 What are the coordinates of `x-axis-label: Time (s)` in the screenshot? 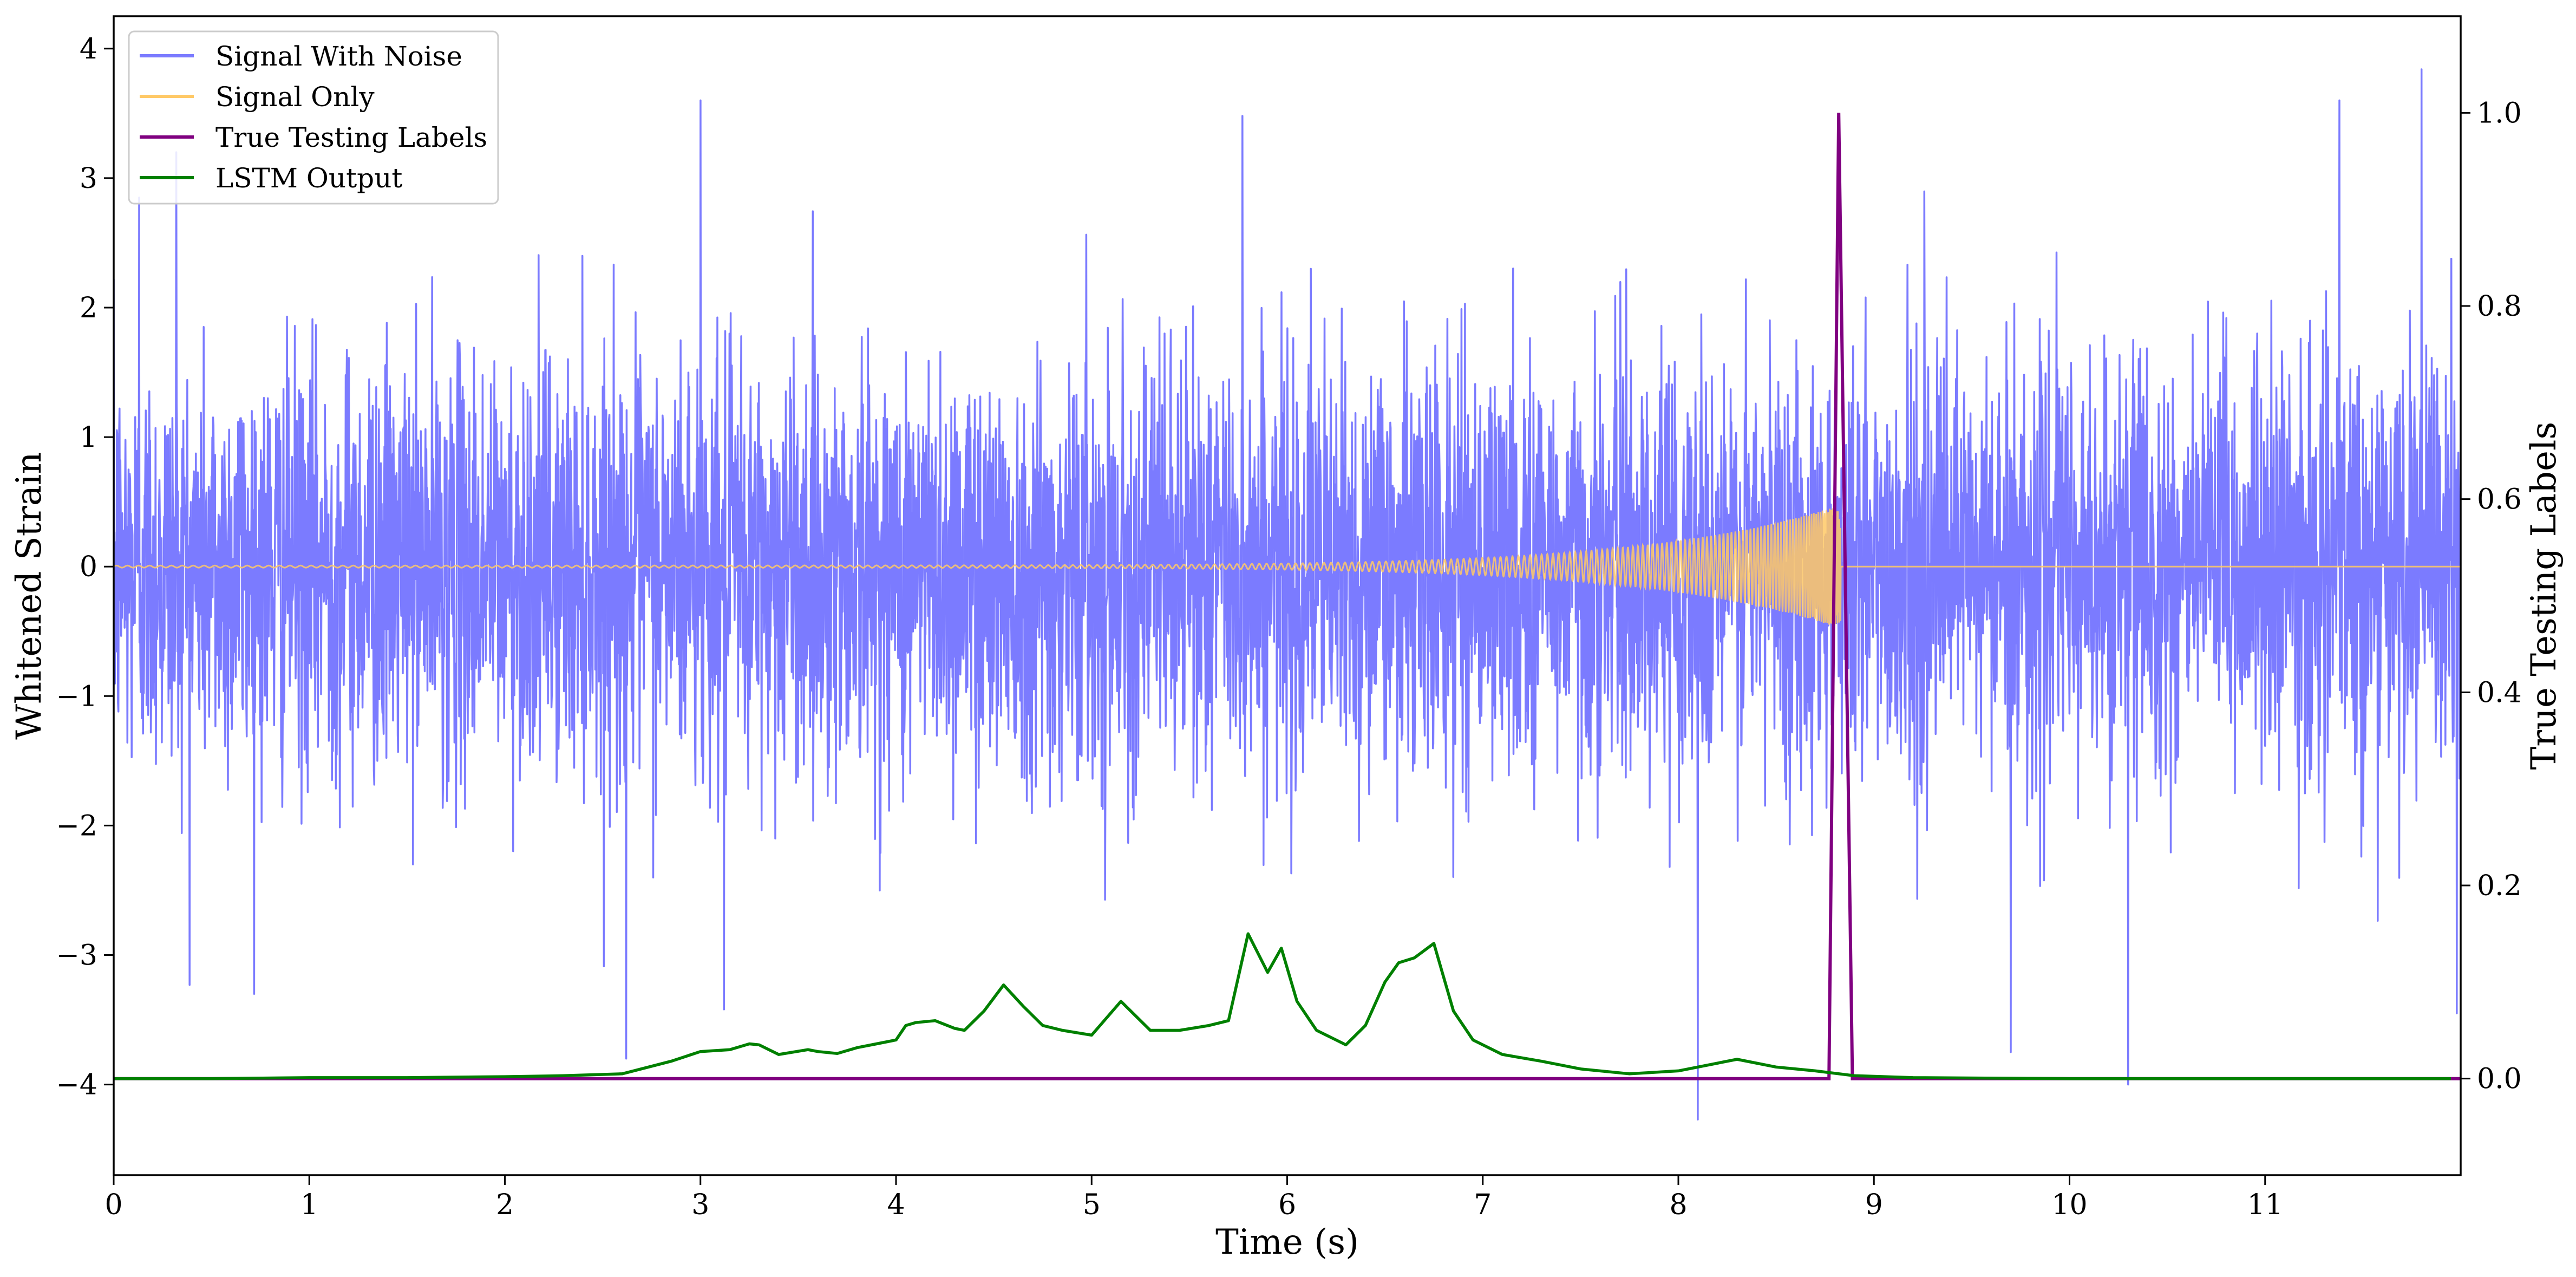 It's located at (1287, 1242).